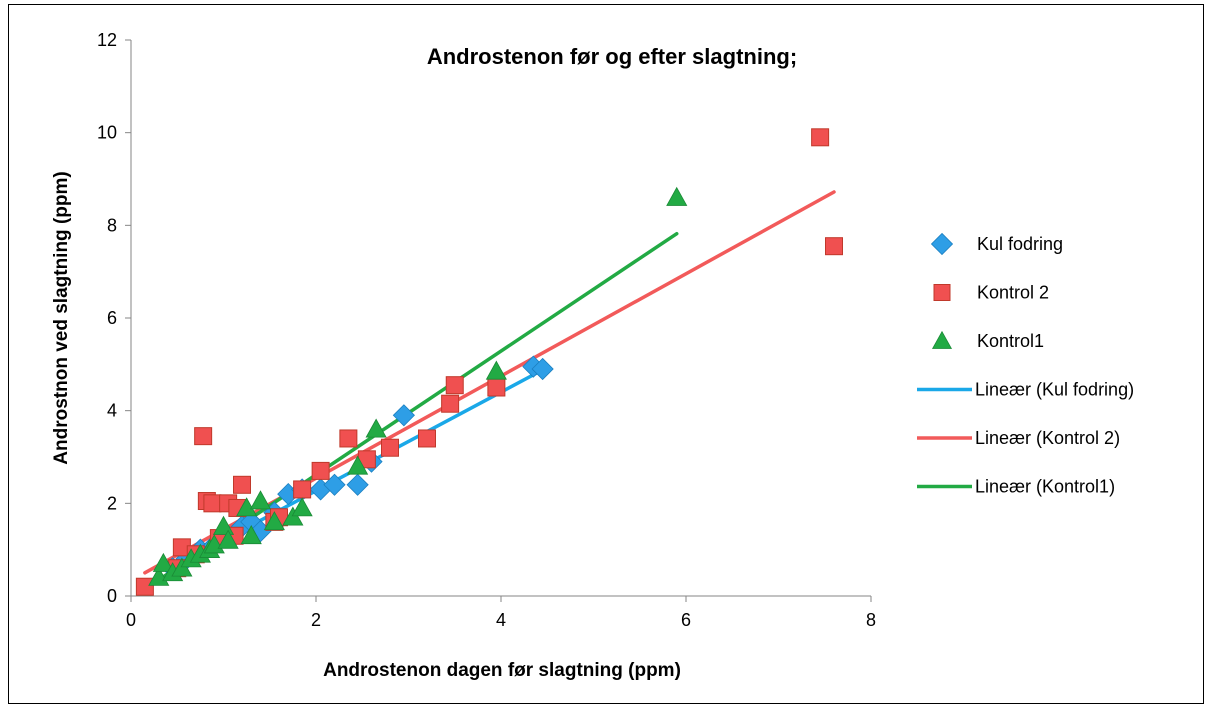  I want to click on legend-label-trend-kontrol-2: Lineær (Kontrol 2), so click(1047, 438).